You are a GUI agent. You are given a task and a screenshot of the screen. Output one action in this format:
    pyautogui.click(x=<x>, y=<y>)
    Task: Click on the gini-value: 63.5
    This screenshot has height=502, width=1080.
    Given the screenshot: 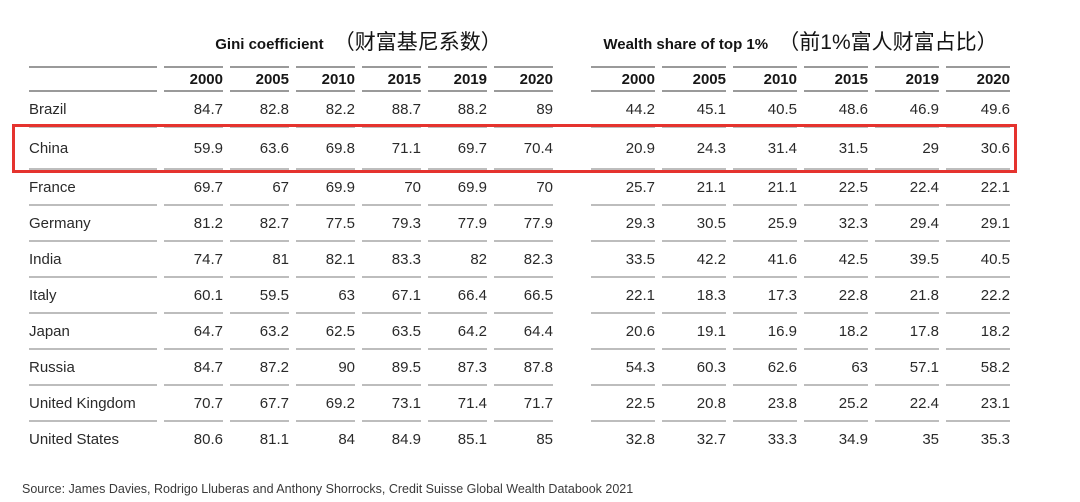 What is the action you would take?
    pyautogui.click(x=391, y=332)
    